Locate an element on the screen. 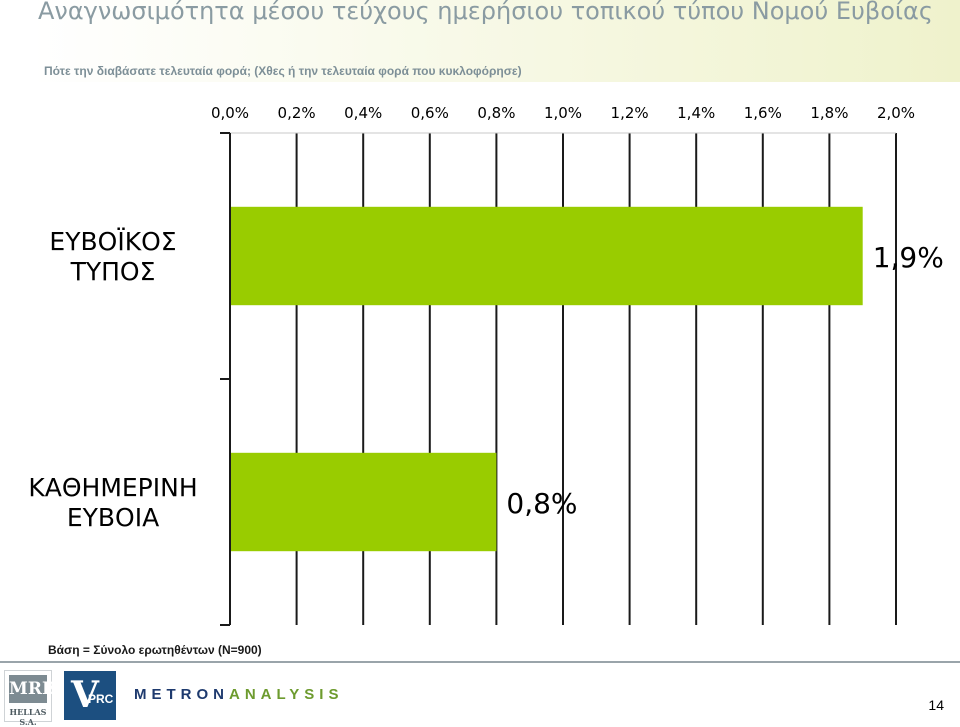 This screenshot has width=960, height=727. x-tick-label: 1,8% is located at coordinates (829, 113).